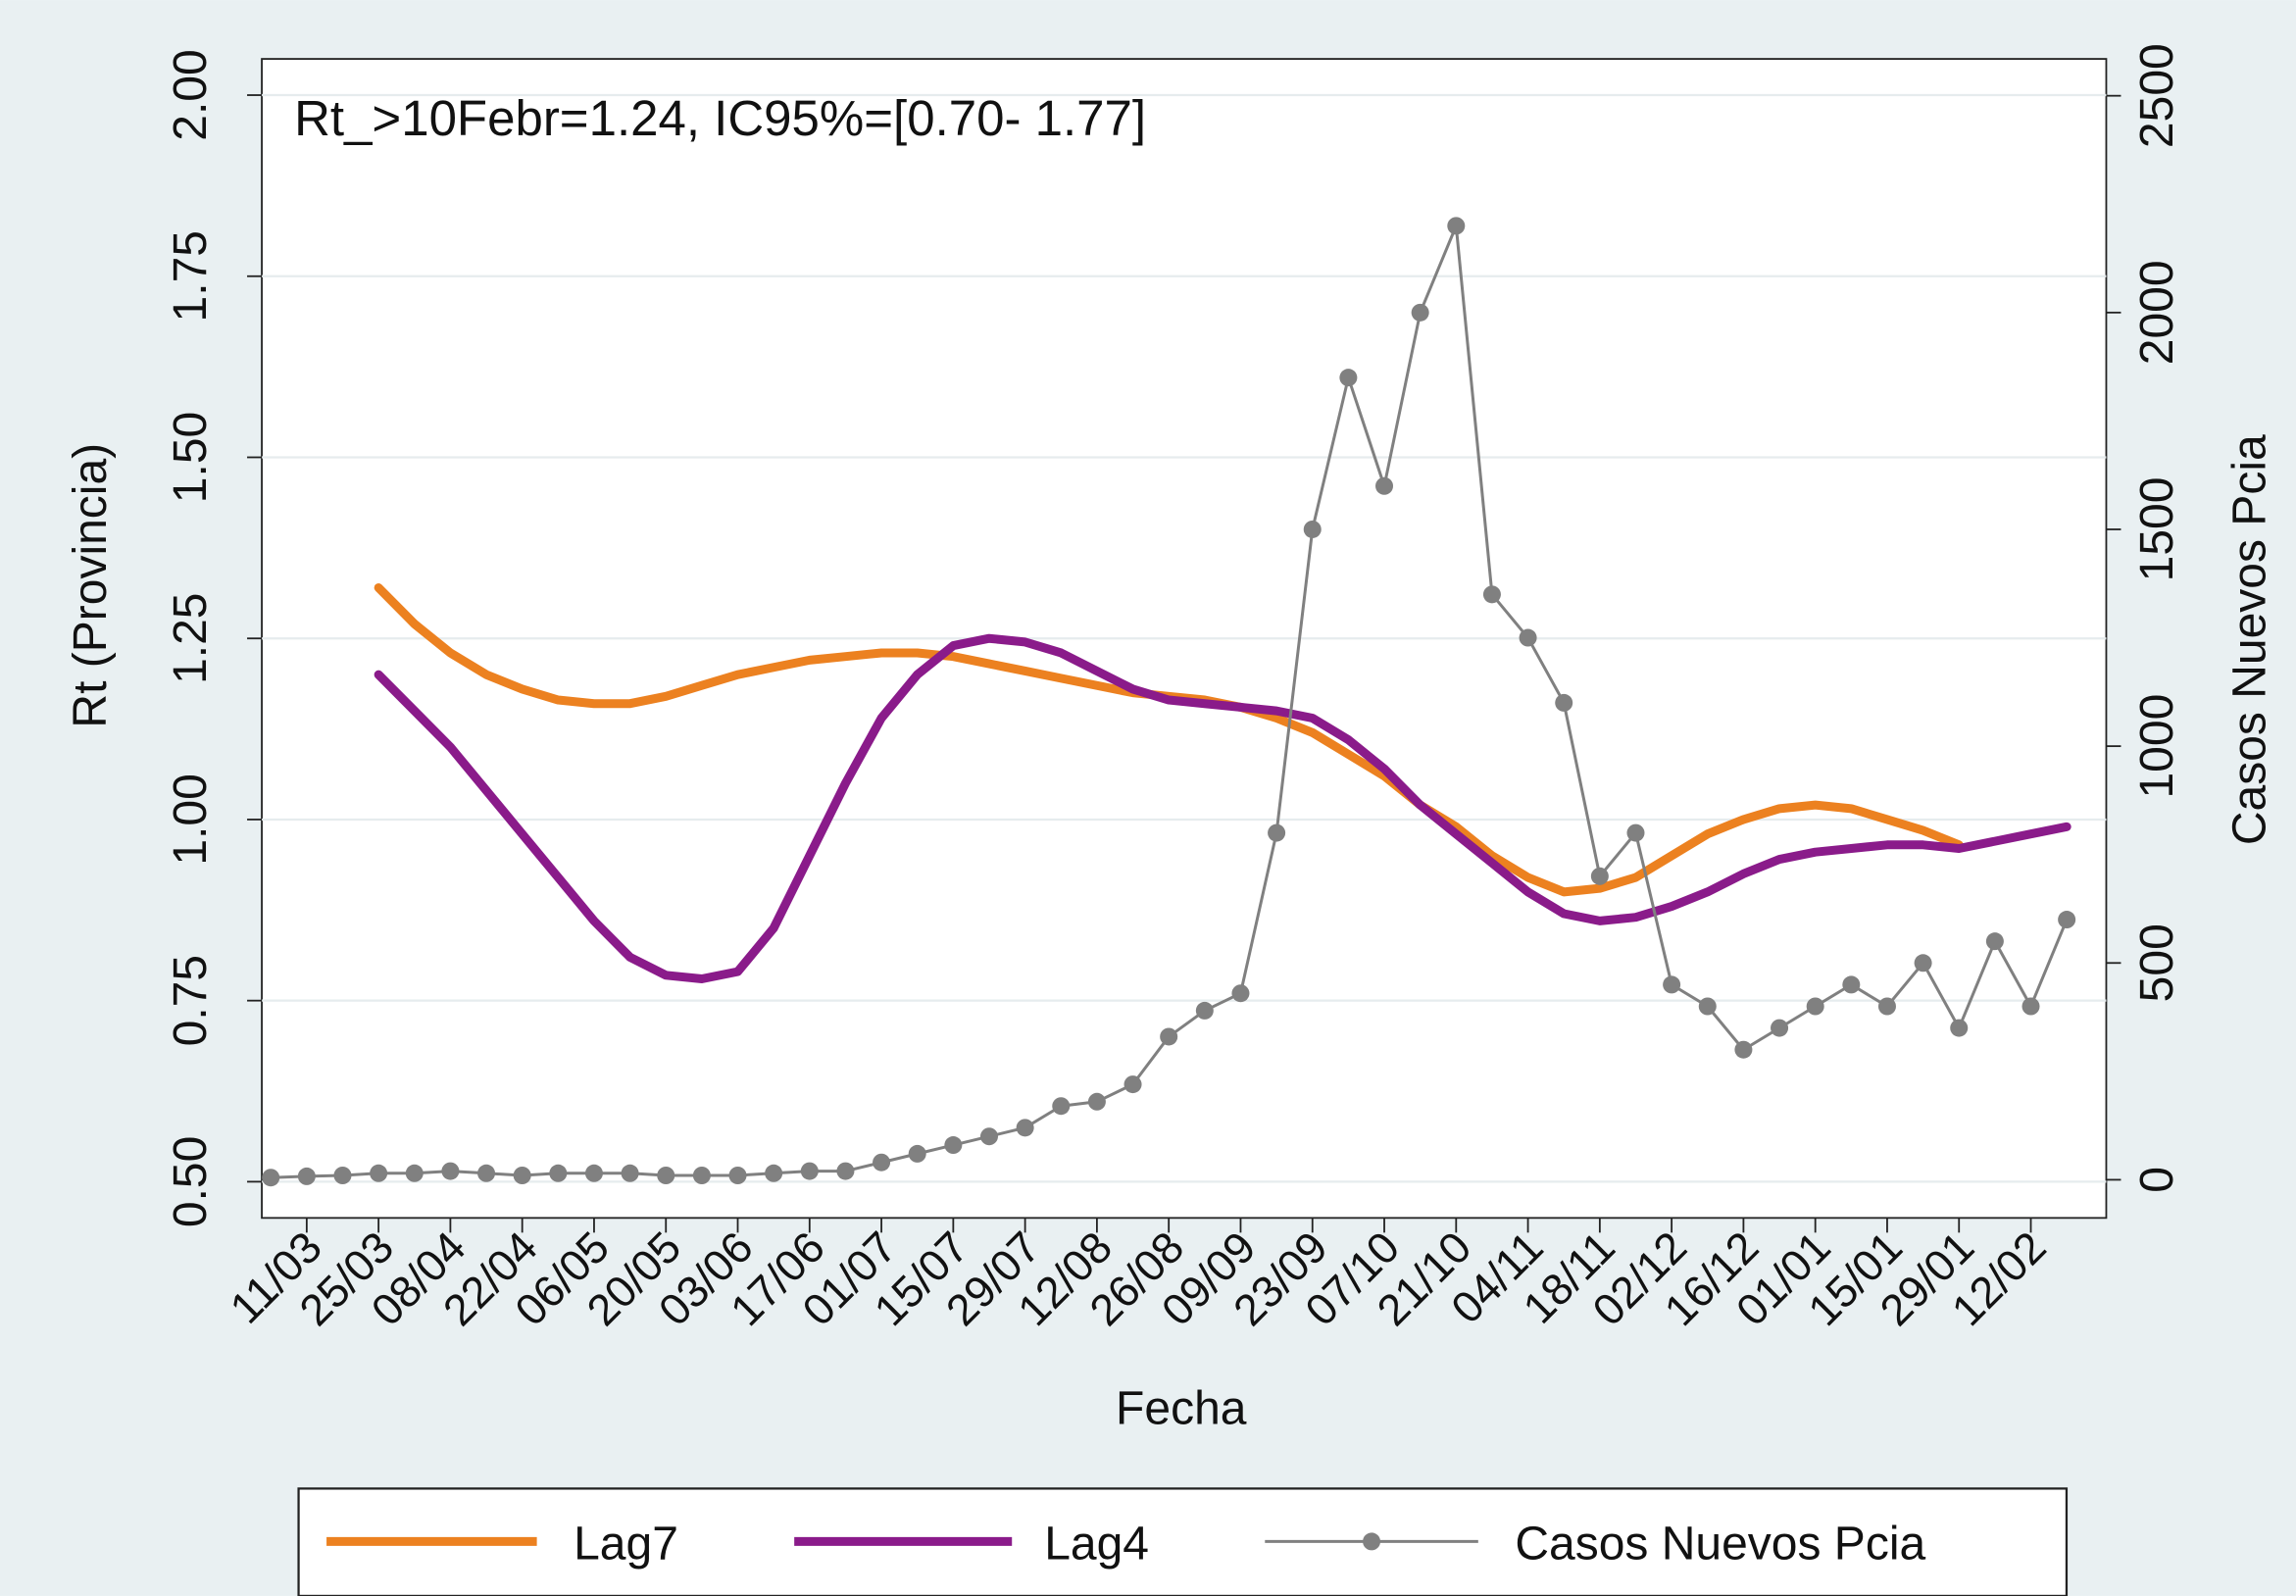  I want to click on y2-tick-label: 0, so click(2157, 1180).